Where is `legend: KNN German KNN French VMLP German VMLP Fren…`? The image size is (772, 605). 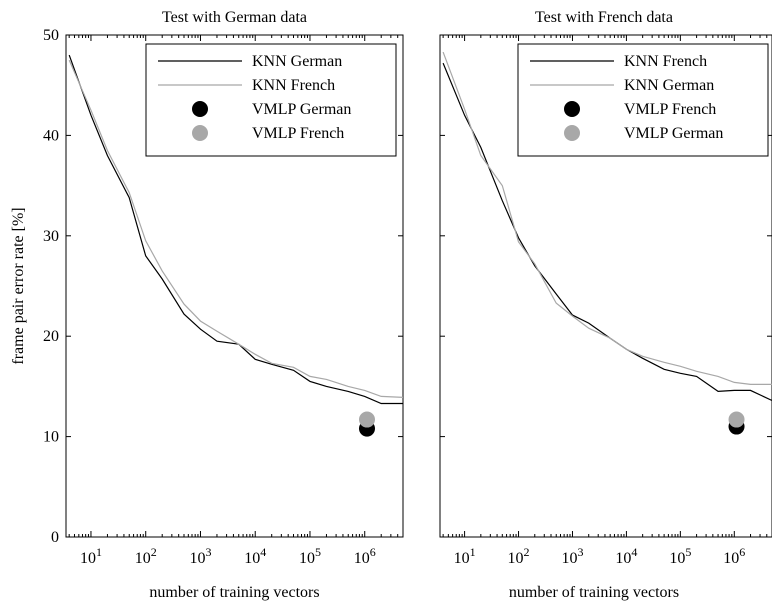 legend: KNN German KNN French VMLP German VMLP Fren… is located at coordinates (271, 100).